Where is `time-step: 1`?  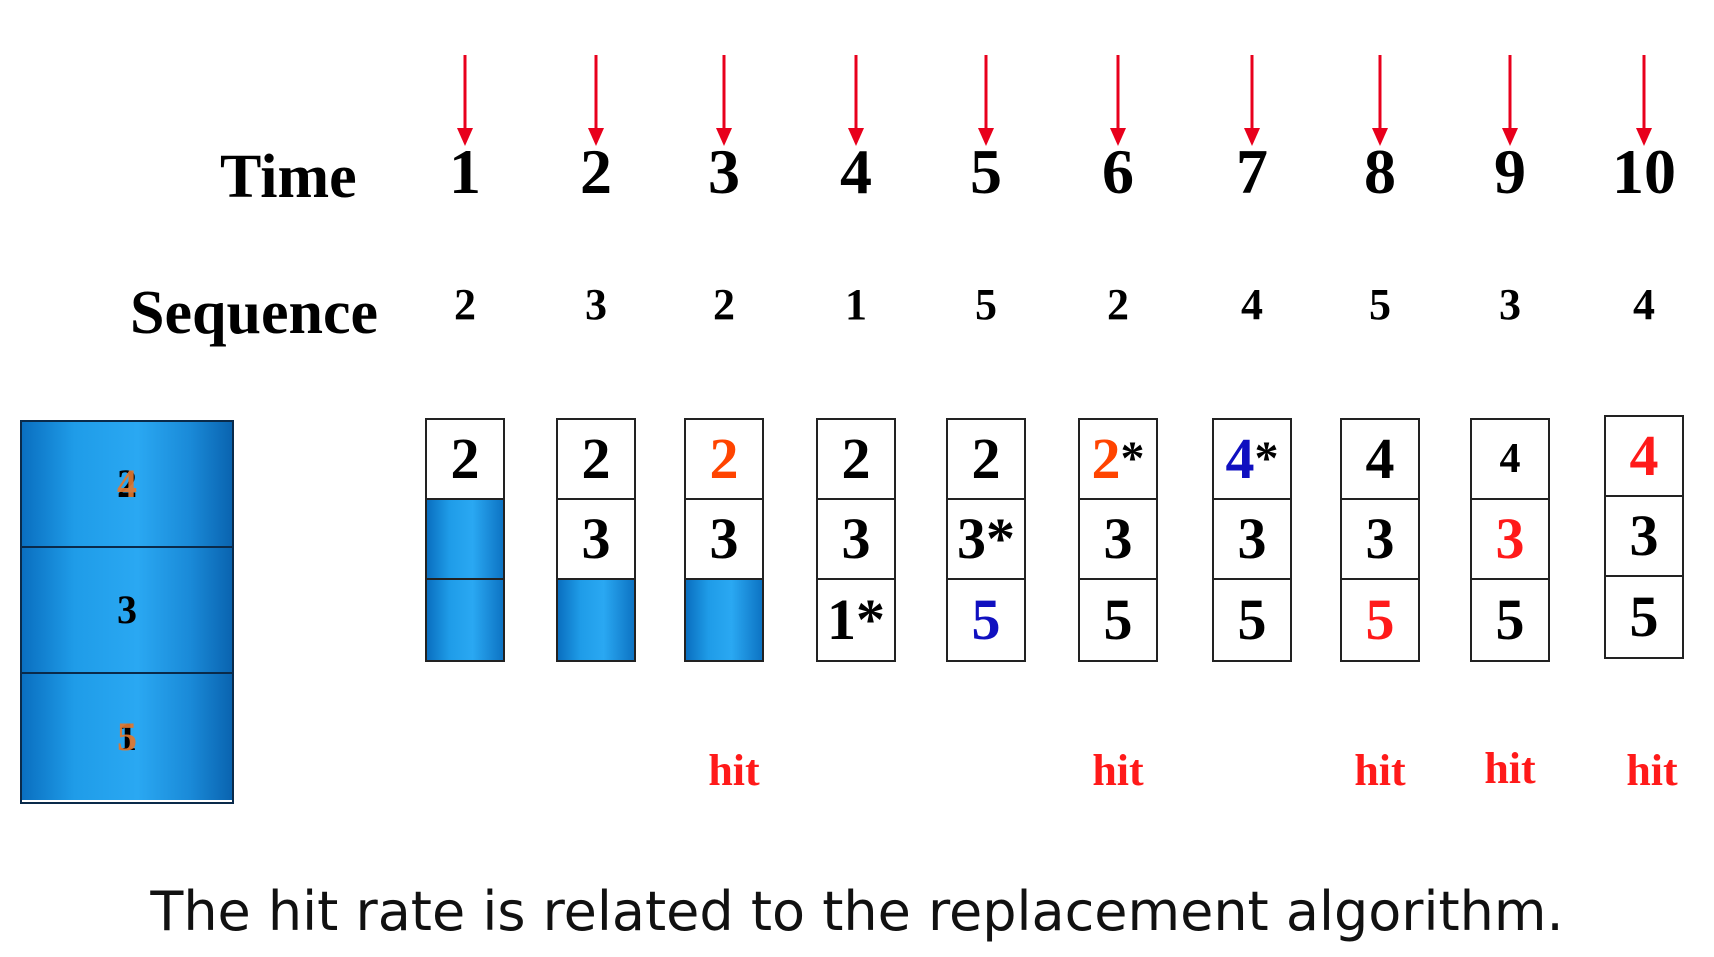
time-step: 1 is located at coordinates (465, 171).